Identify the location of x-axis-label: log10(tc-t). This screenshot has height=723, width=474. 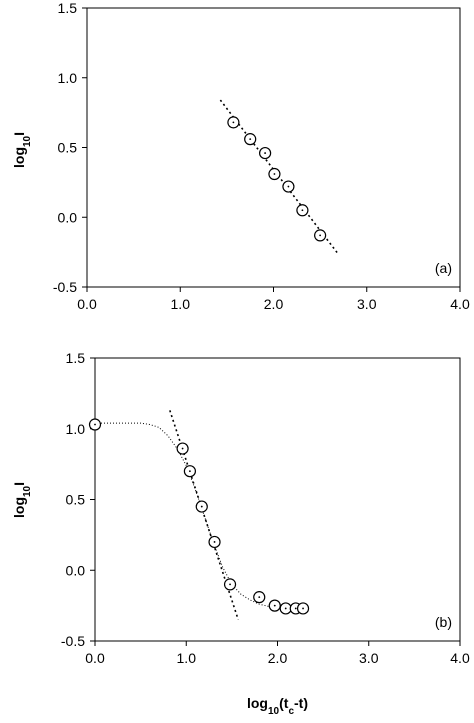
(277, 706).